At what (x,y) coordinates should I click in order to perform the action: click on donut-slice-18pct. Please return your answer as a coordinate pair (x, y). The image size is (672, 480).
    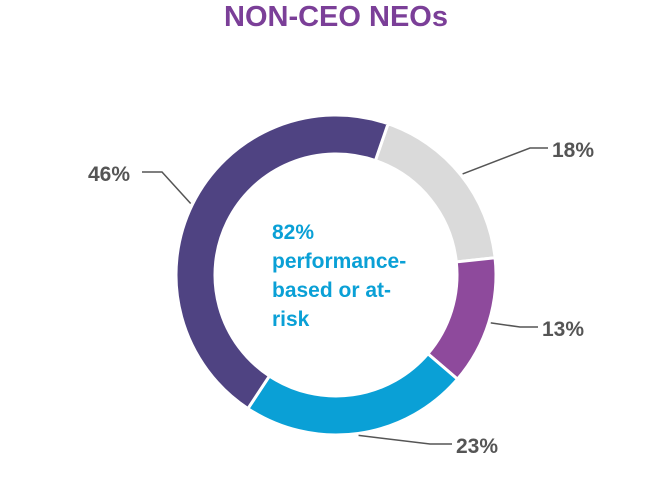
    Looking at the image, I should click on (435, 192).